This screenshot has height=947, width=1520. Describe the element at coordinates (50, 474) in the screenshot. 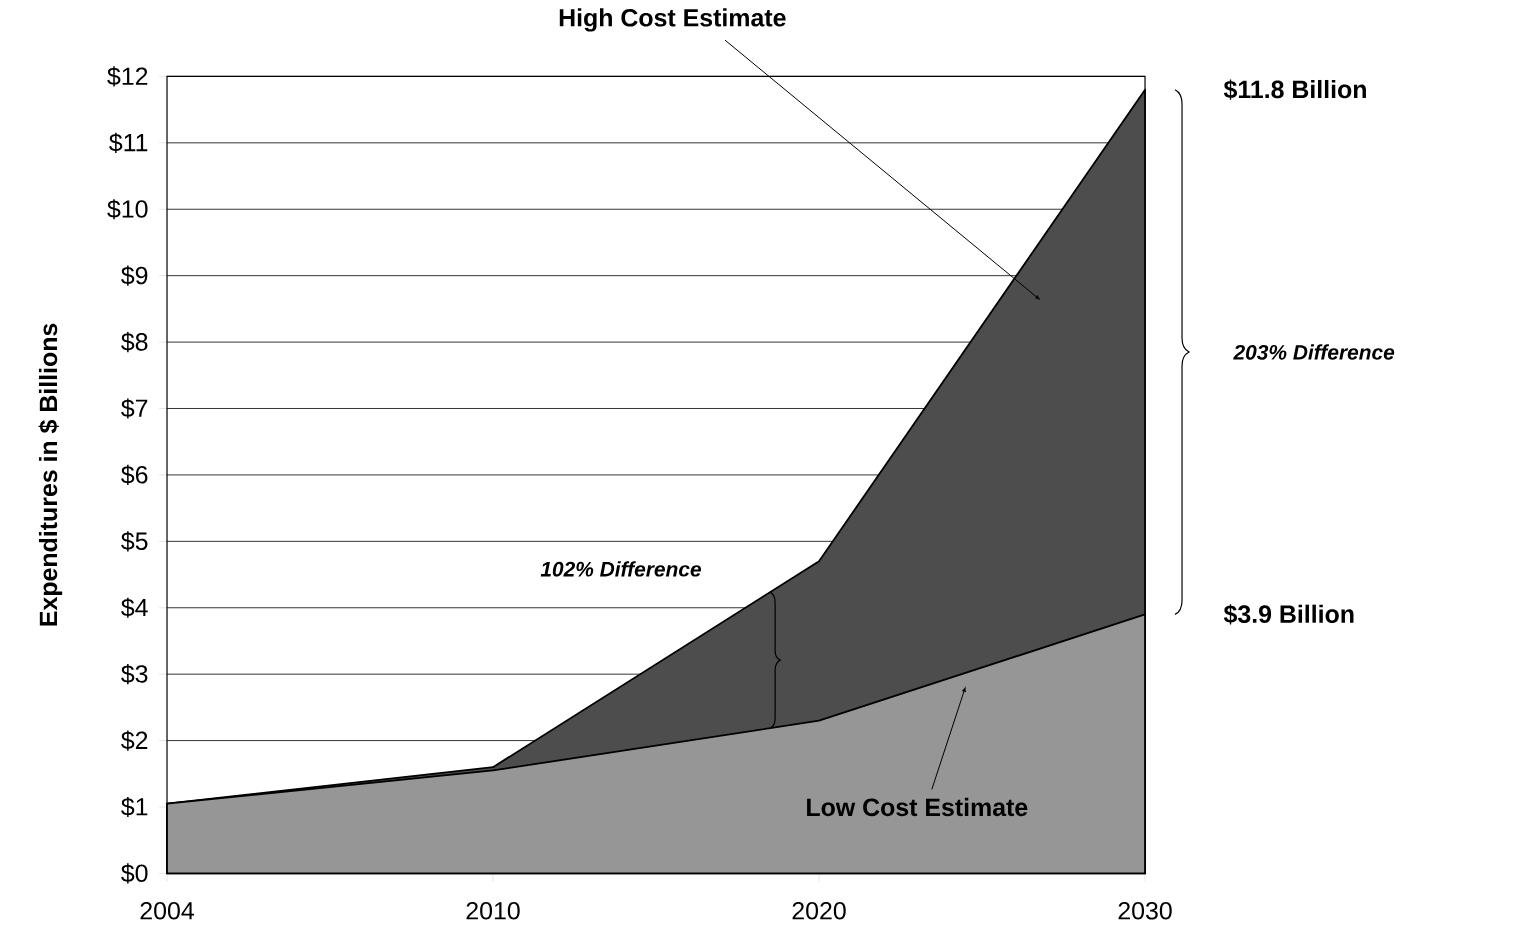

I see `y-axis-title: Expenditures in $ Billions` at that location.